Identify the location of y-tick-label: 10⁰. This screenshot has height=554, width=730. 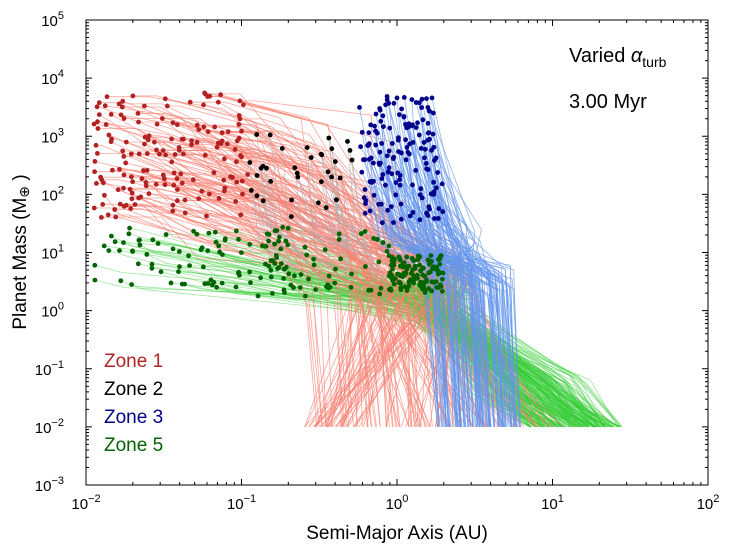
(52, 311).